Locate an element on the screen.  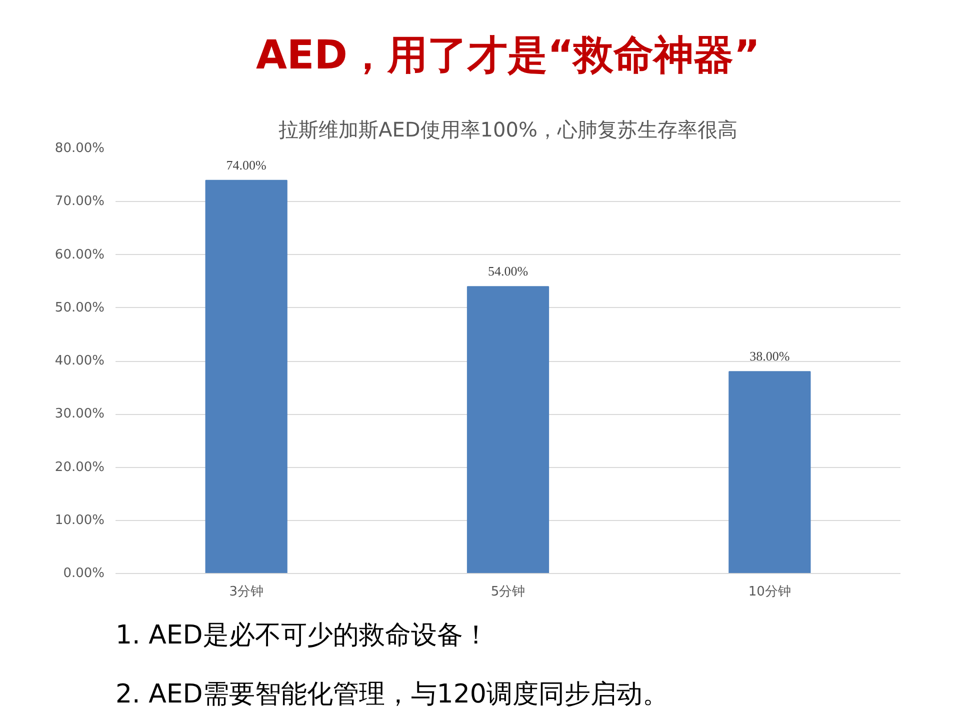
x-tick-label: 5分钟 is located at coordinates (508, 592).